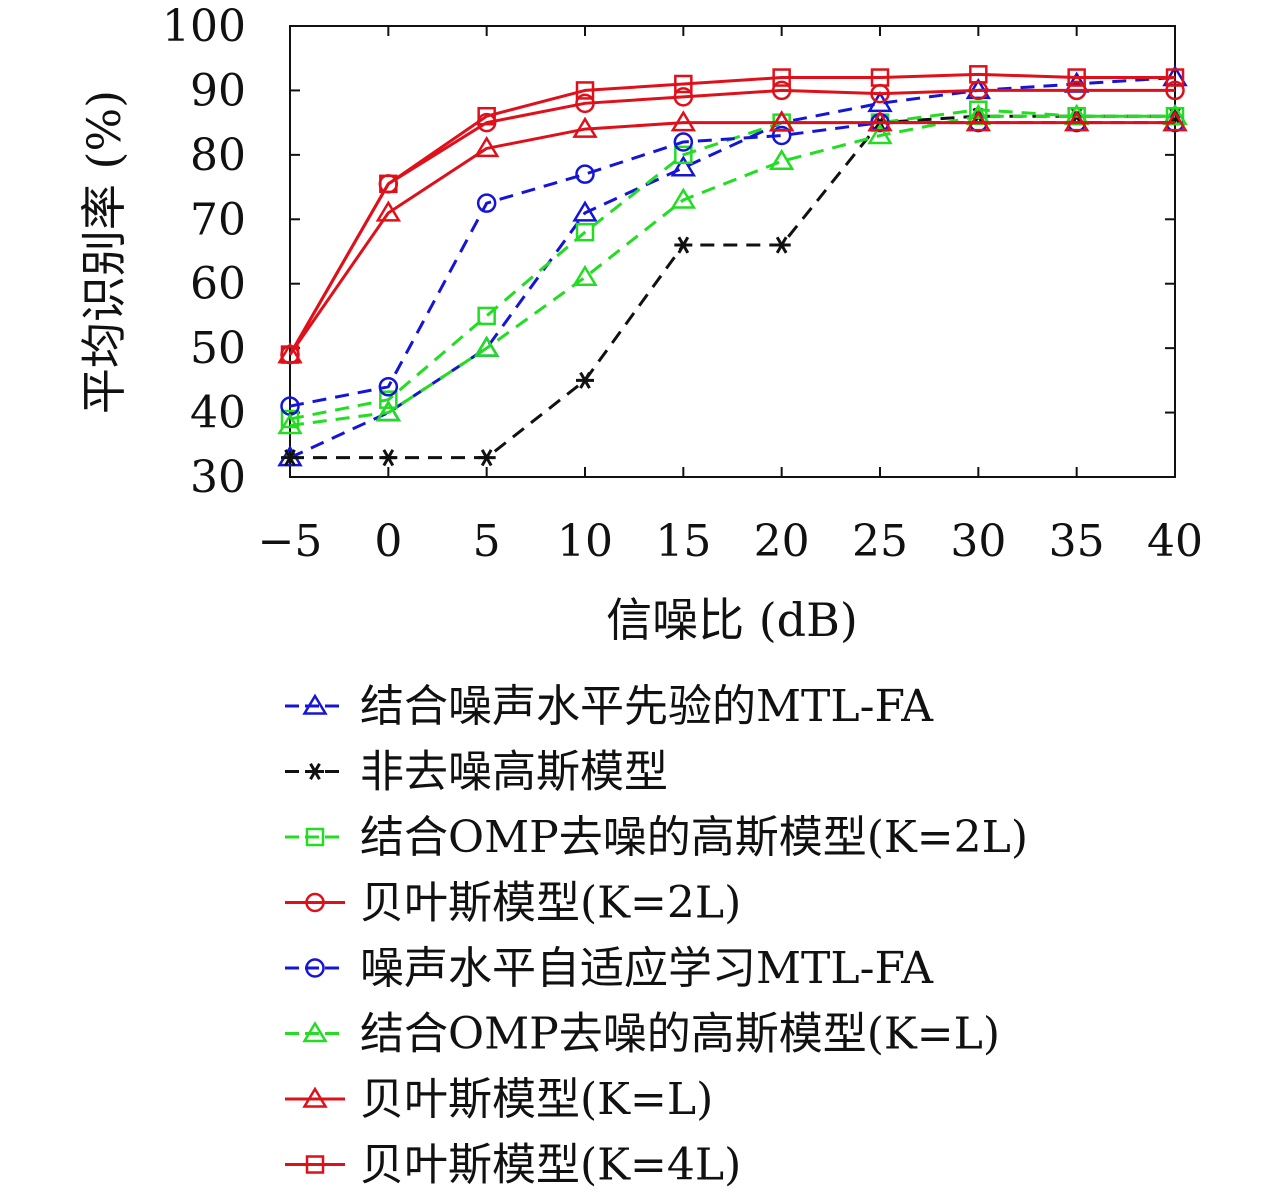  I want to click on x-tick-label: 0, so click(388, 541).